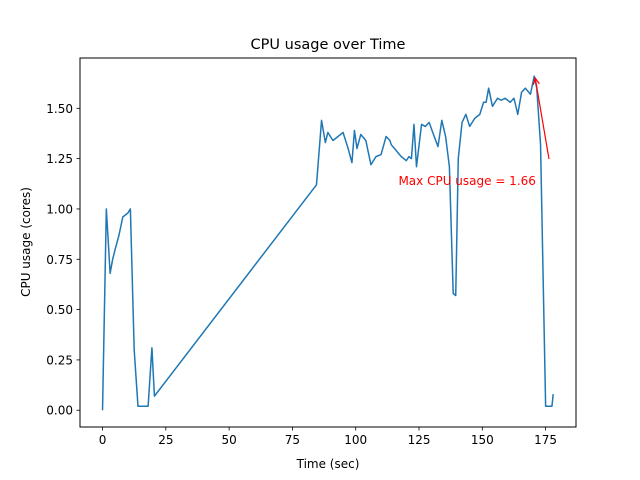  I want to click on x-axis-ticks: 0 25 50 75 100 125 150 175, so click(328, 437).